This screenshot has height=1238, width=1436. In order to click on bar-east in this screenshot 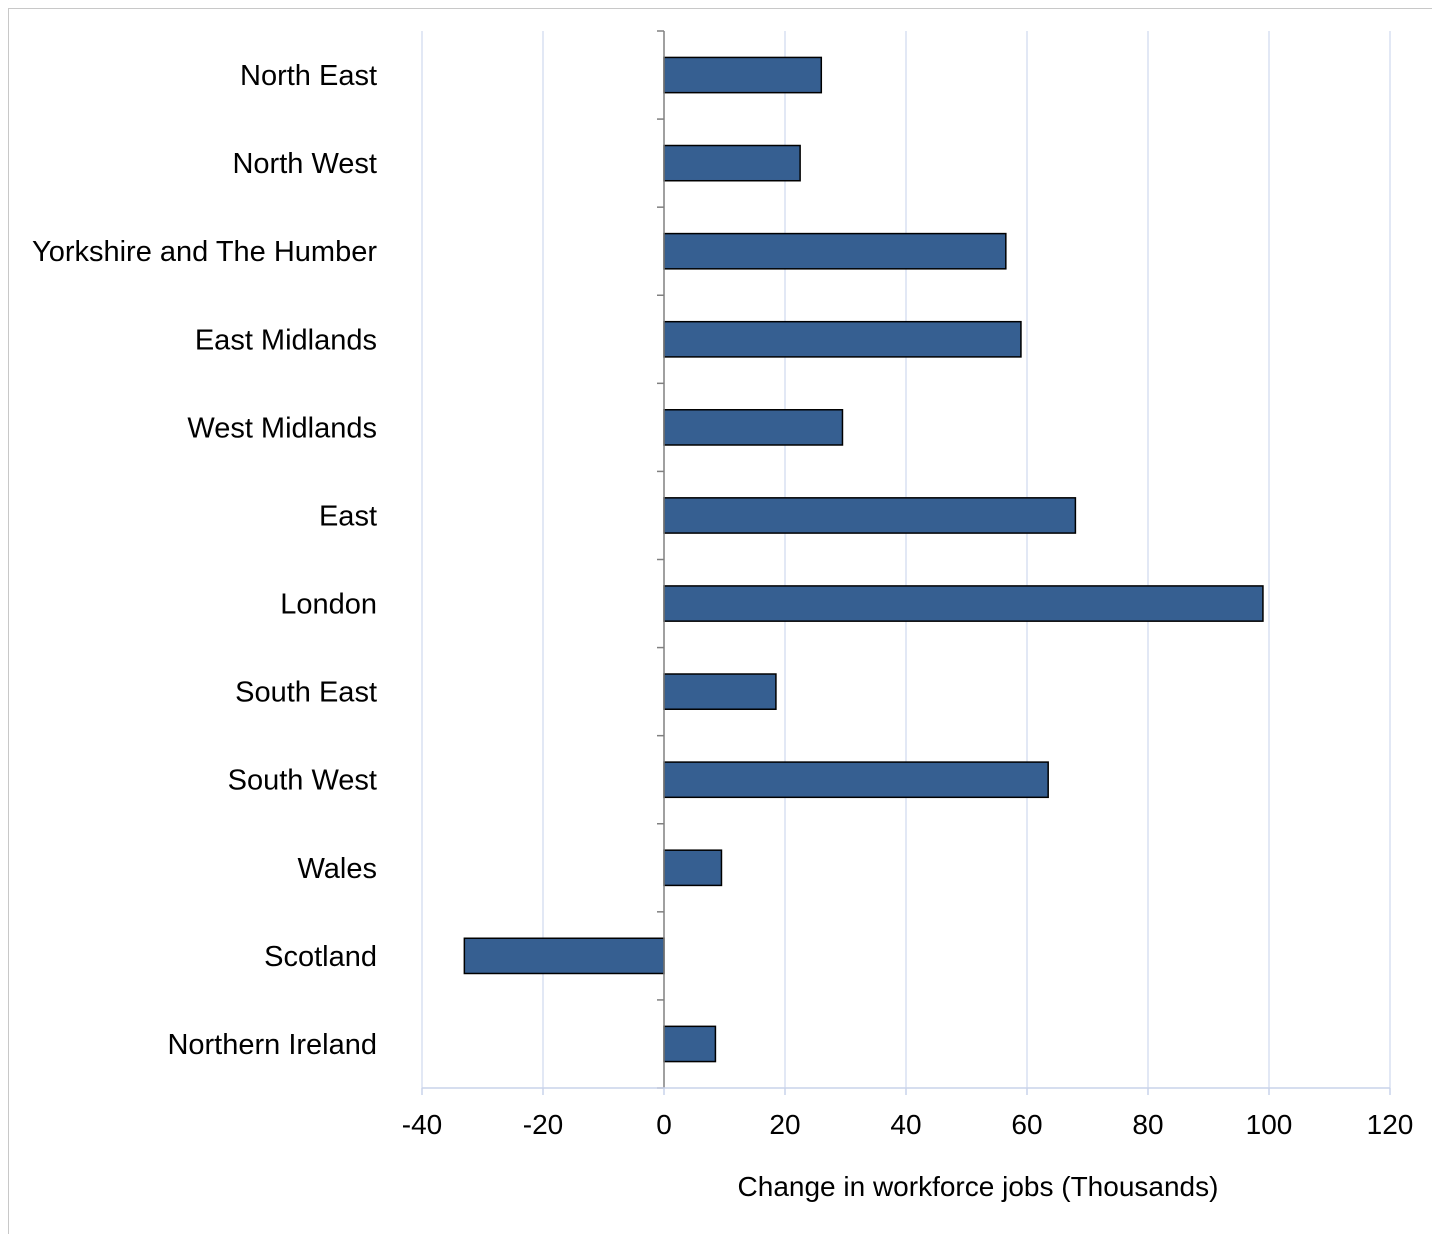, I will do `click(870, 515)`.